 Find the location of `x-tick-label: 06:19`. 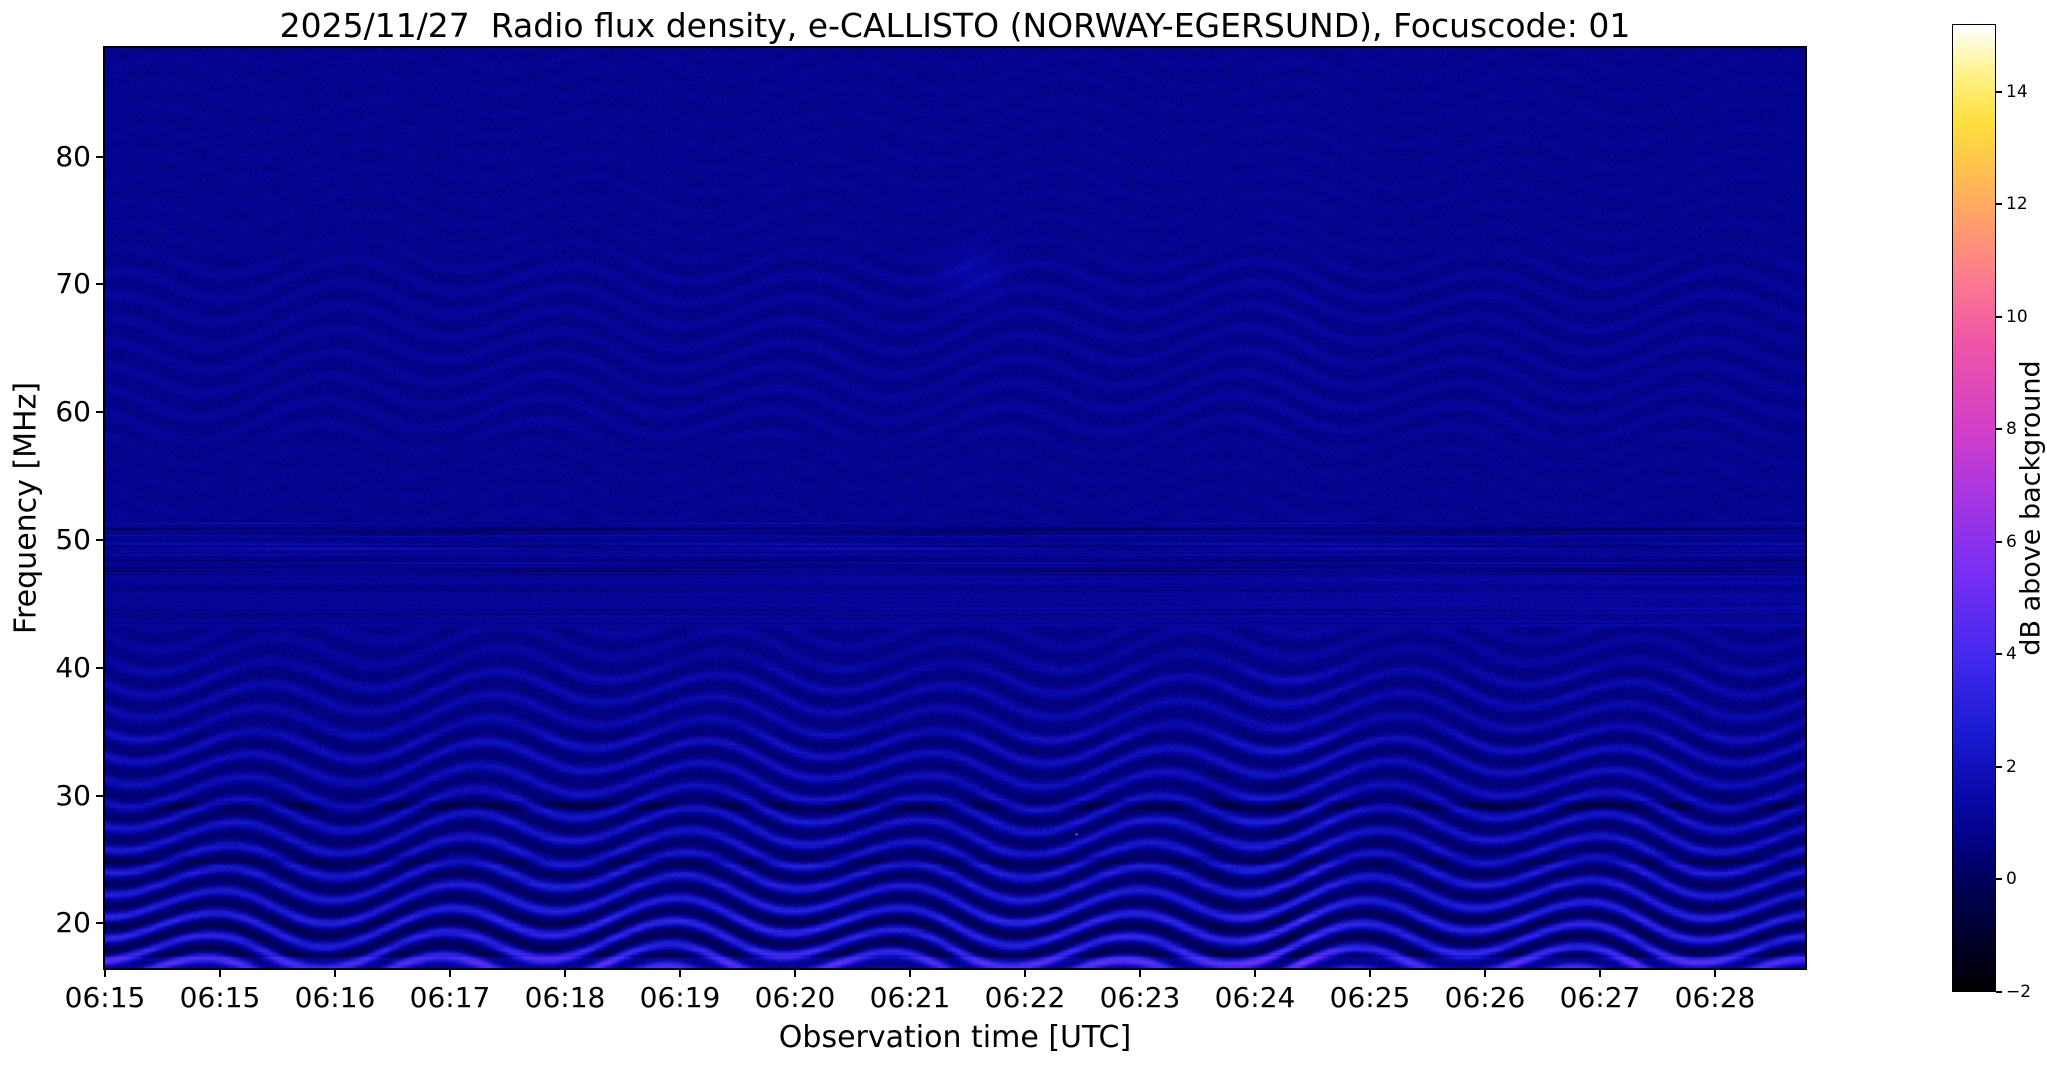

x-tick-label: 06:19 is located at coordinates (680, 997).